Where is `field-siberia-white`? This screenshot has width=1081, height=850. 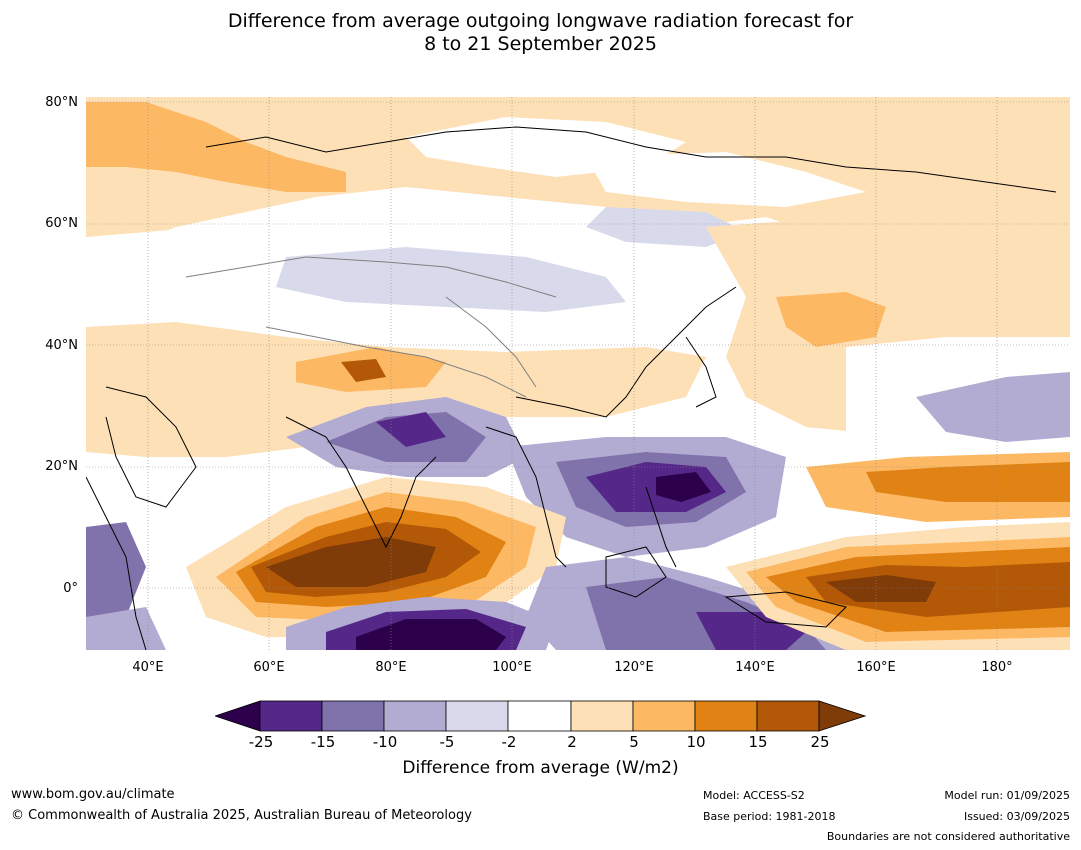
field-siberia-white is located at coordinates (726, 179).